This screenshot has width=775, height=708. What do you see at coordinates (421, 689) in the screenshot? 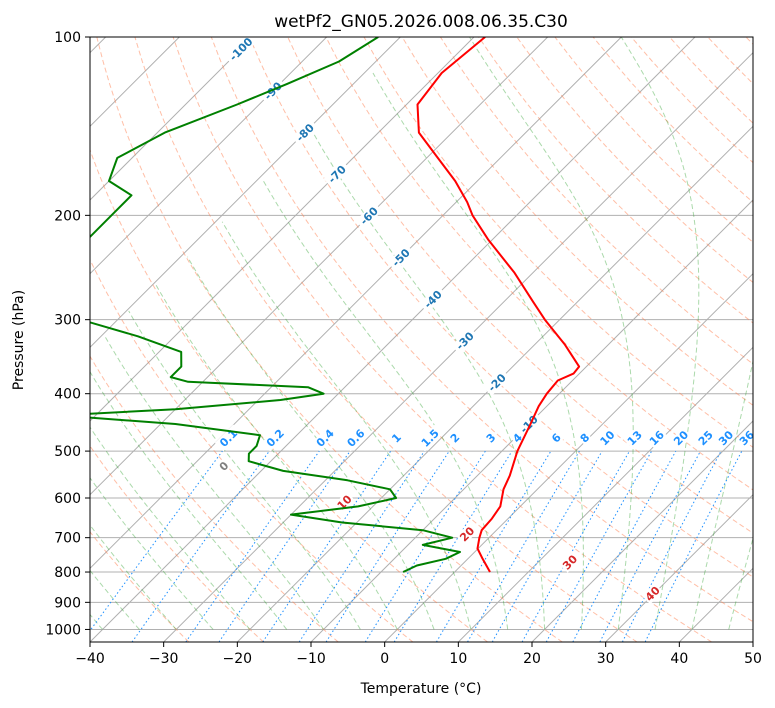
I see `x-axis-label: Temperature (°C)` at bounding box center [421, 689].